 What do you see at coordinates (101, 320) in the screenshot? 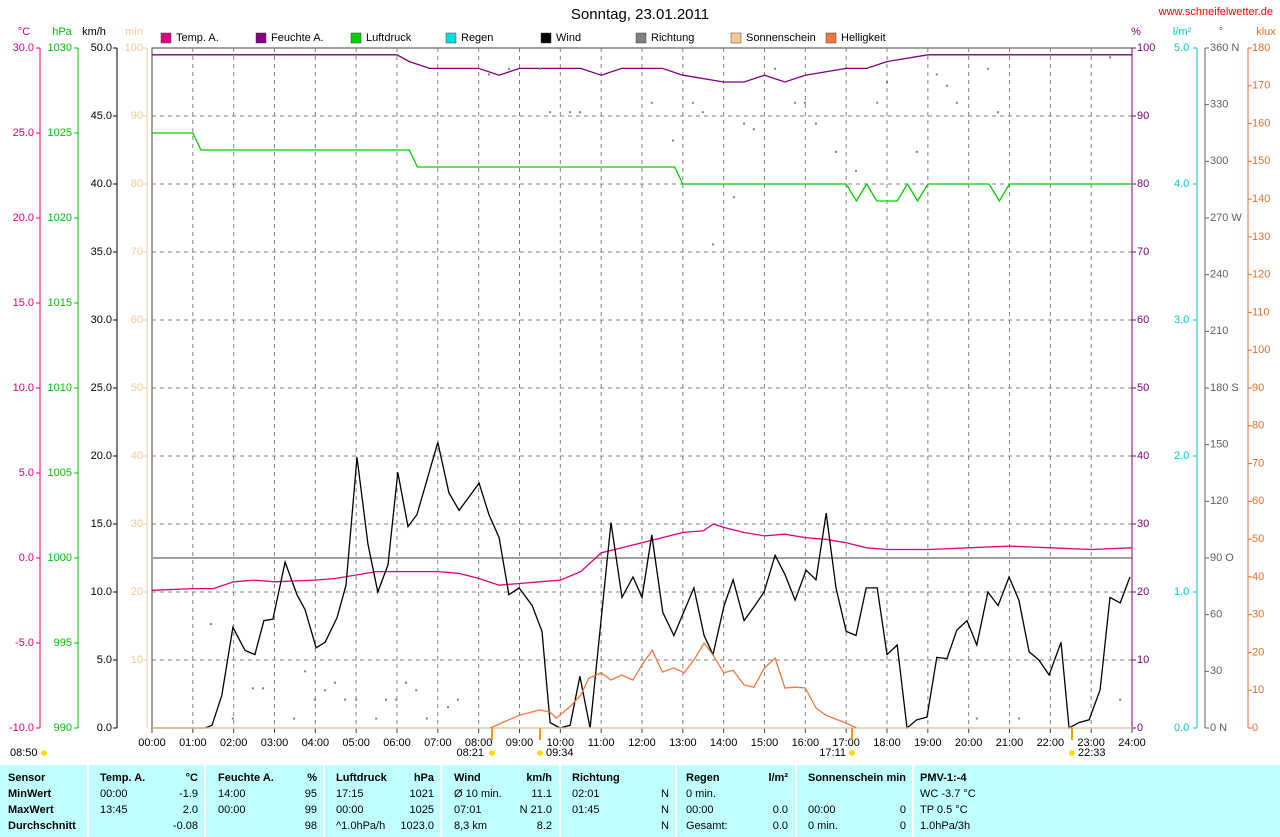
I see `y-tick-label: 30.0` at bounding box center [101, 320].